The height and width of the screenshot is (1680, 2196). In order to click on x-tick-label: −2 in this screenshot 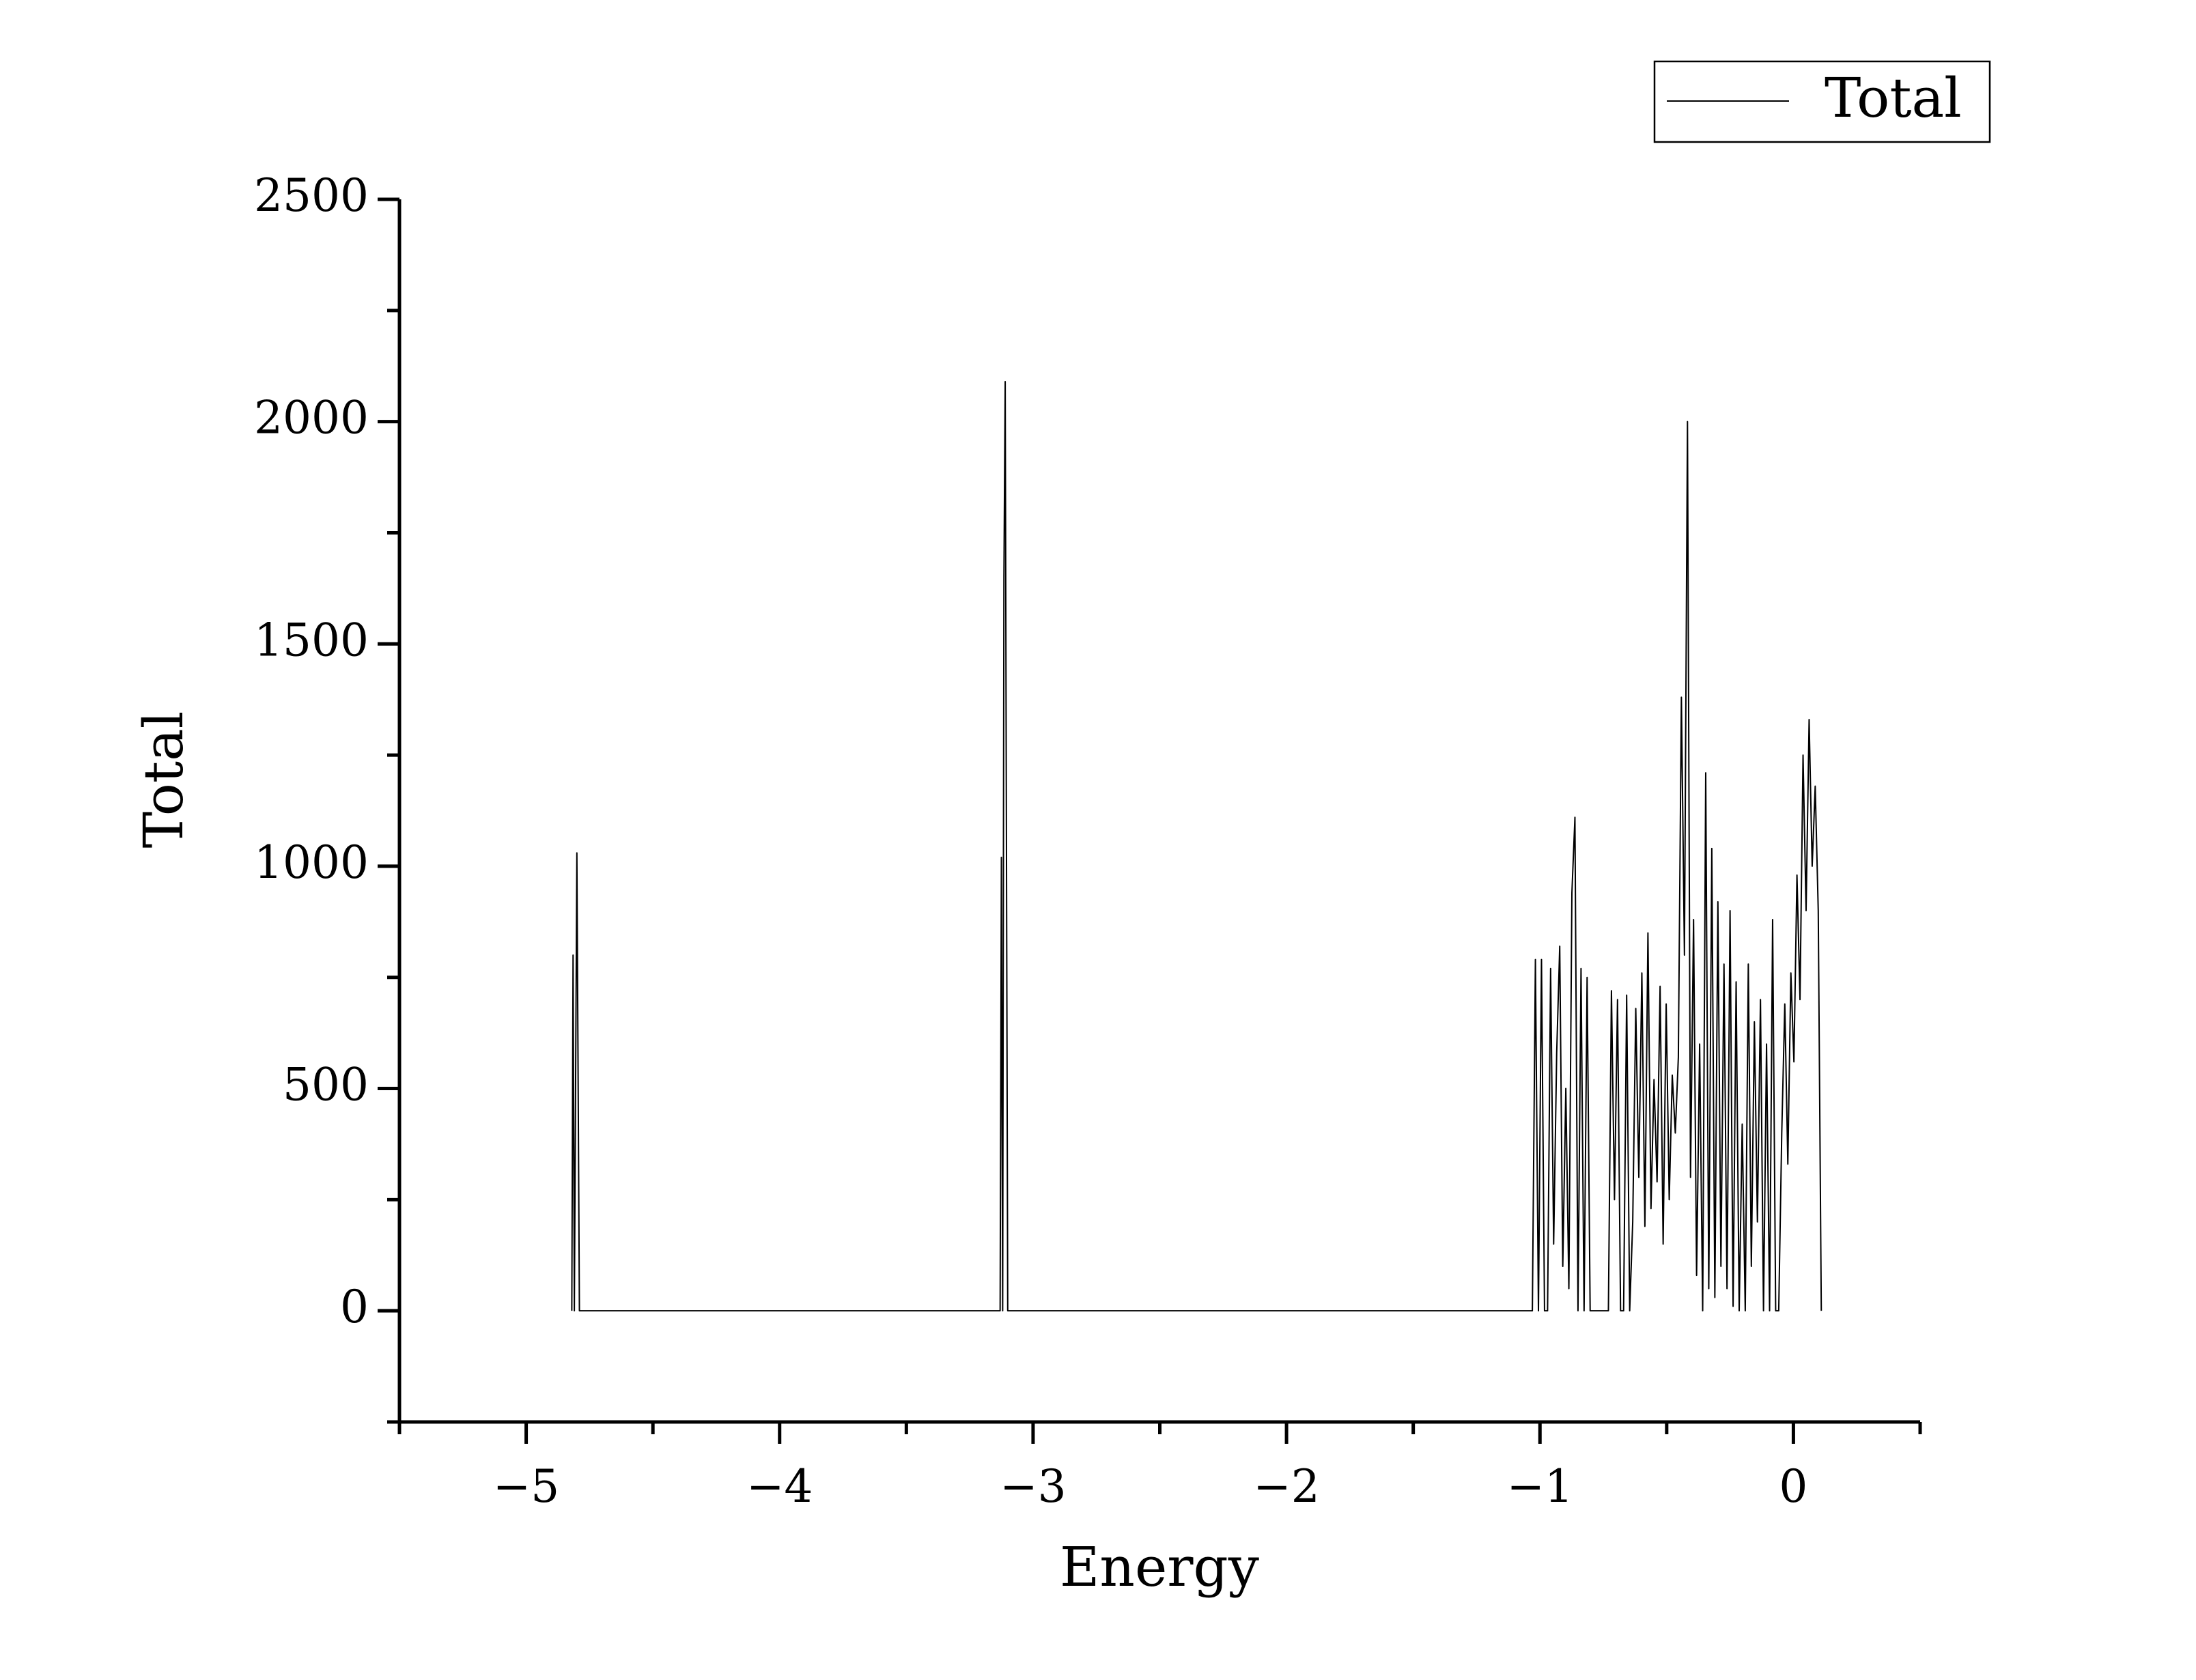, I will do `click(1286, 1486)`.